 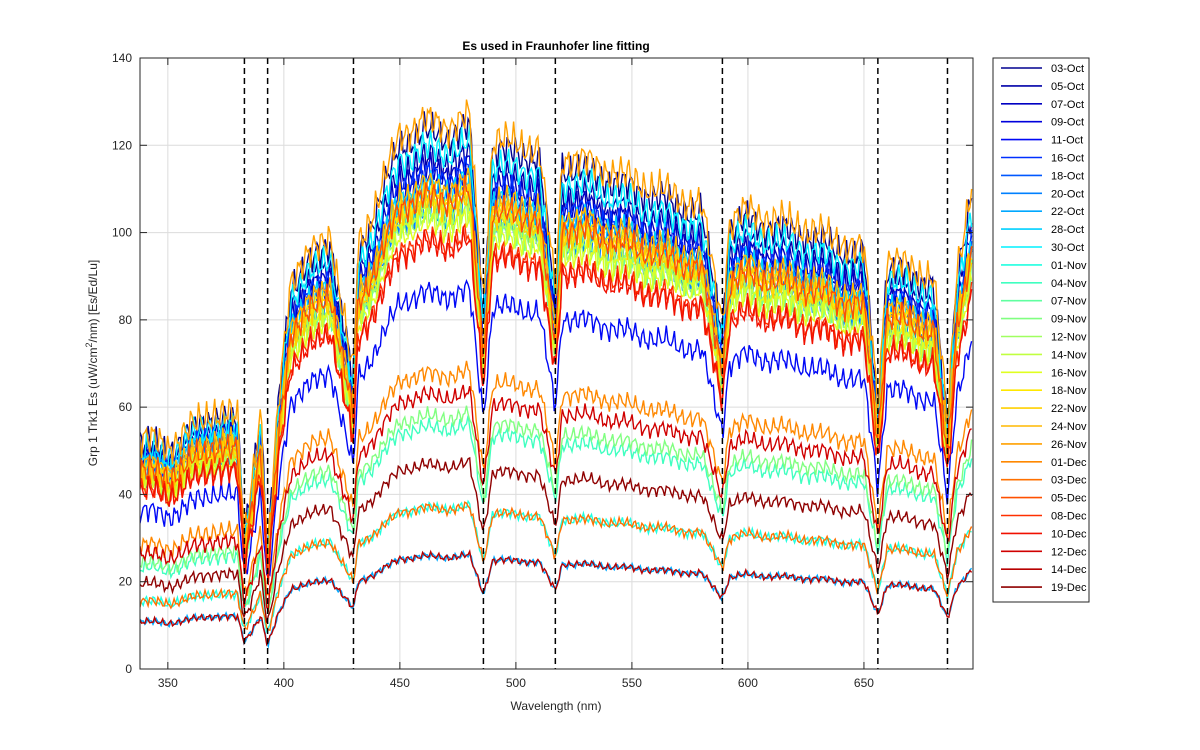 I want to click on legend-label: 24-Nov, so click(x=1069, y=427).